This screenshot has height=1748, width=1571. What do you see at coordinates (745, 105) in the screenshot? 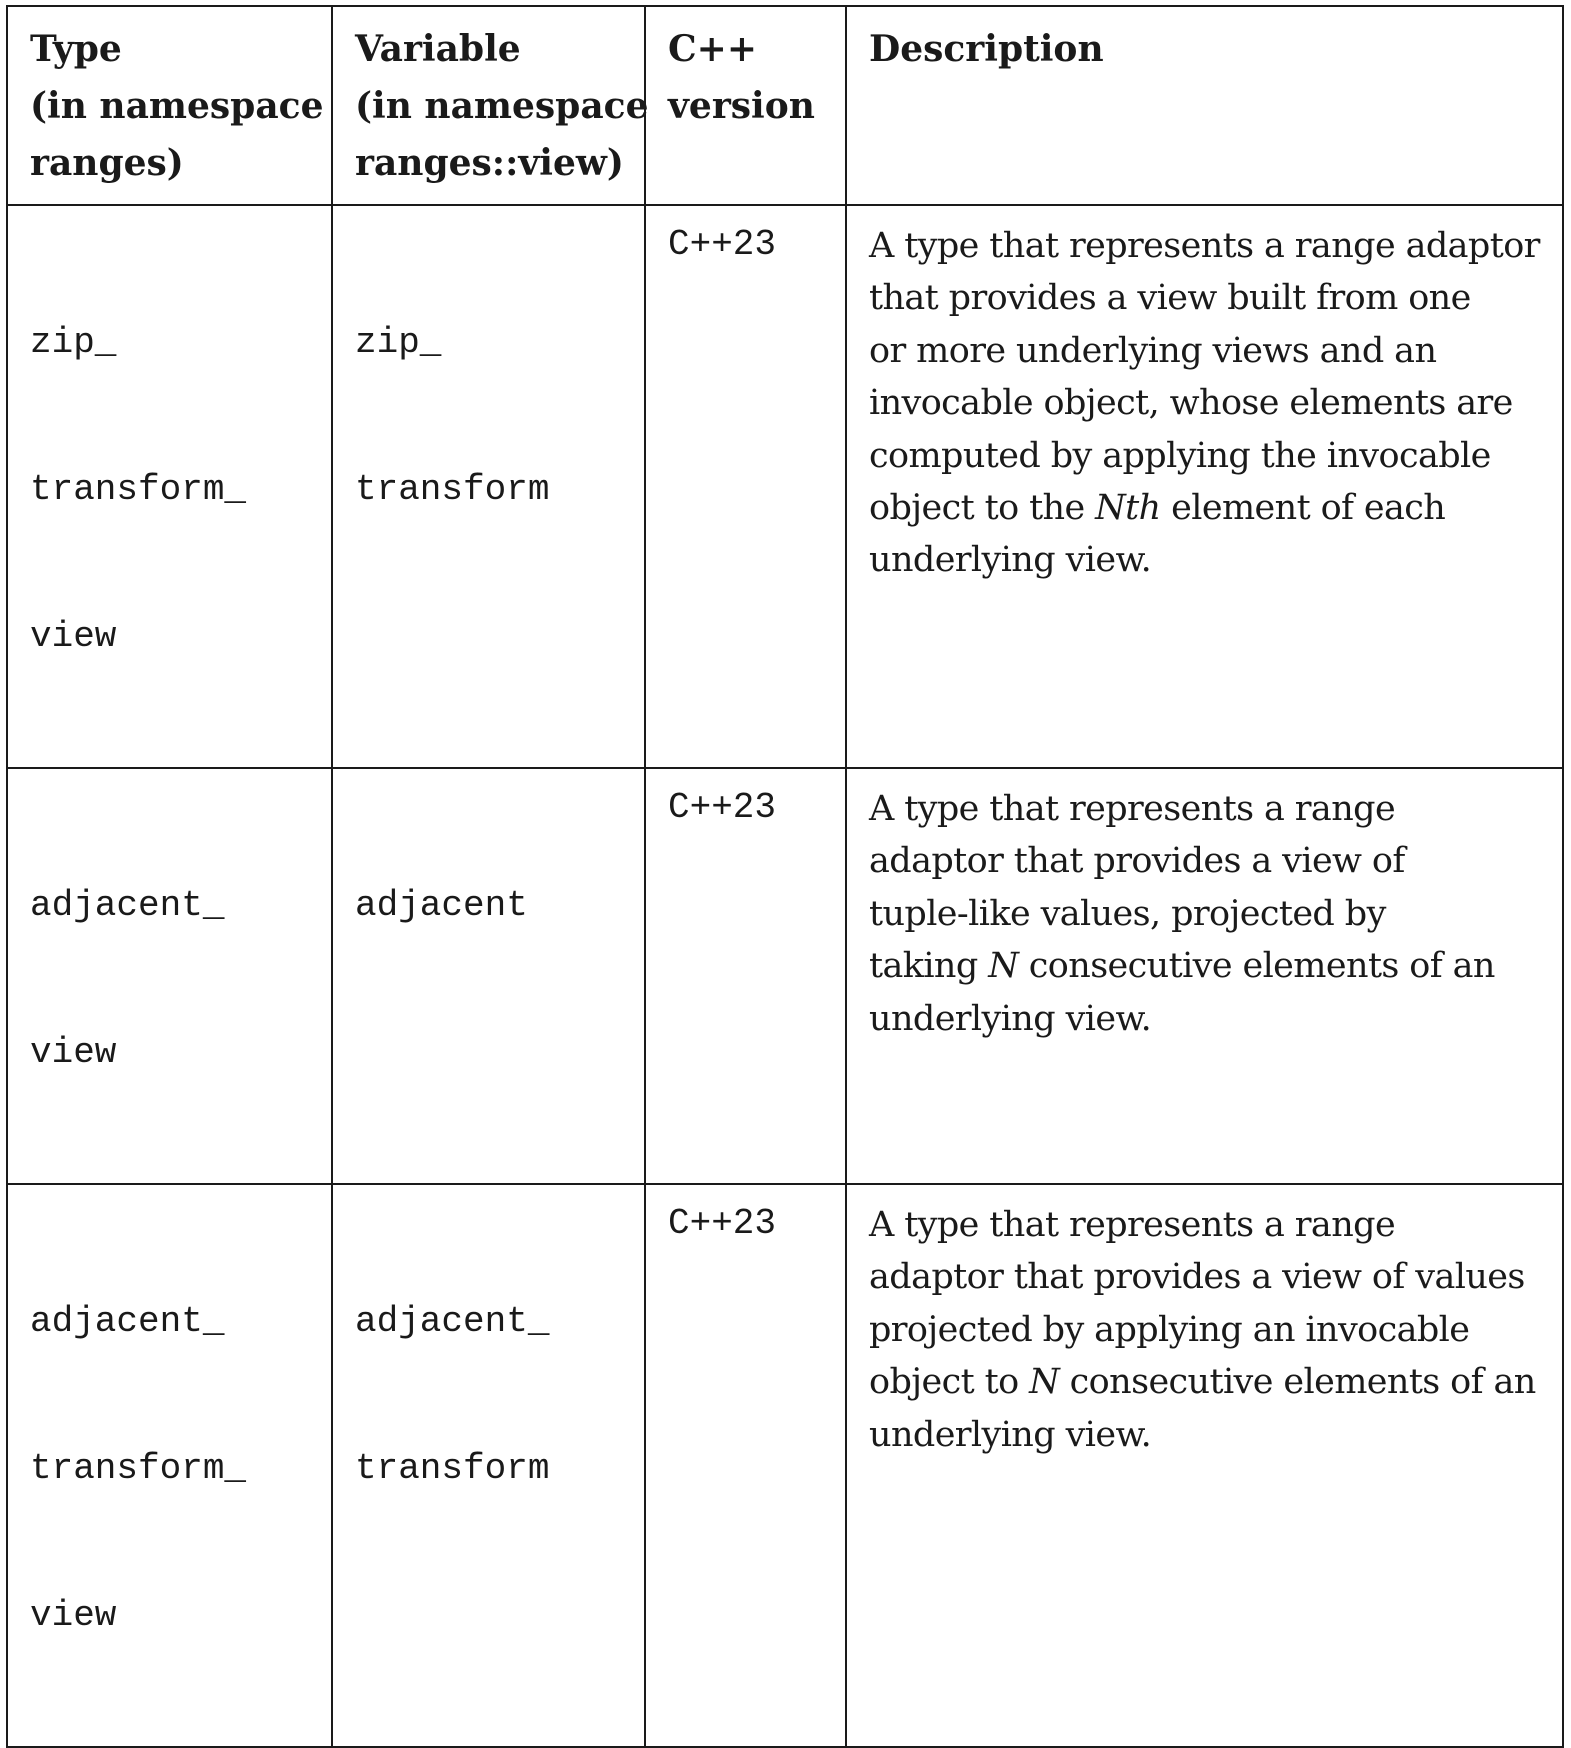
I see `header-version: C++ version` at bounding box center [745, 105].